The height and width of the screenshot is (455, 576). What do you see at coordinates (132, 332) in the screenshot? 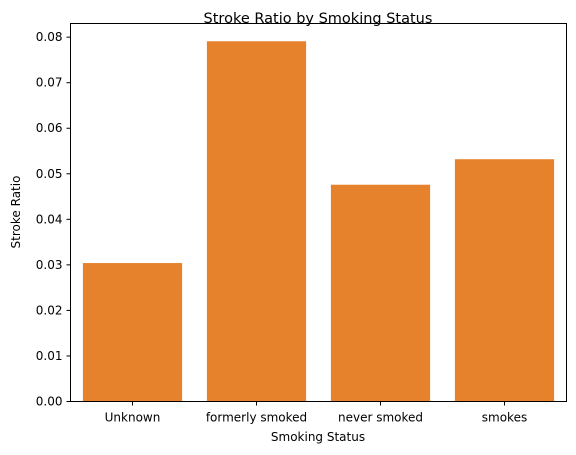
I see `bar-unknown` at bounding box center [132, 332].